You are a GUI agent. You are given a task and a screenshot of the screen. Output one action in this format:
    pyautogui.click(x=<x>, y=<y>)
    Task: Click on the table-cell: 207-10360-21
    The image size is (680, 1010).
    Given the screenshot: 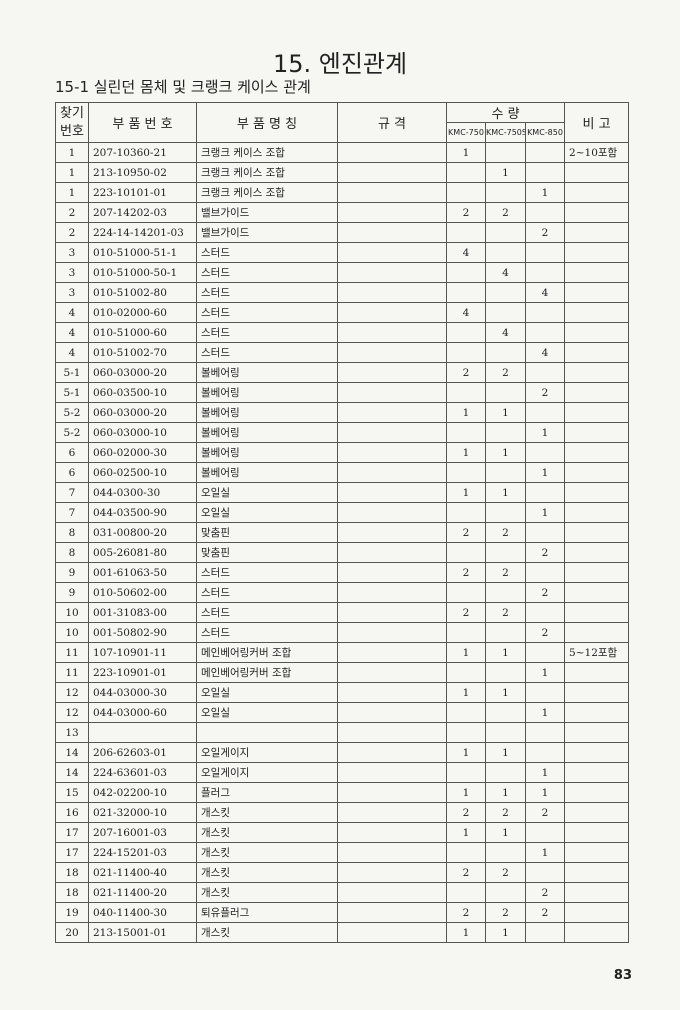 What is the action you would take?
    pyautogui.click(x=142, y=152)
    